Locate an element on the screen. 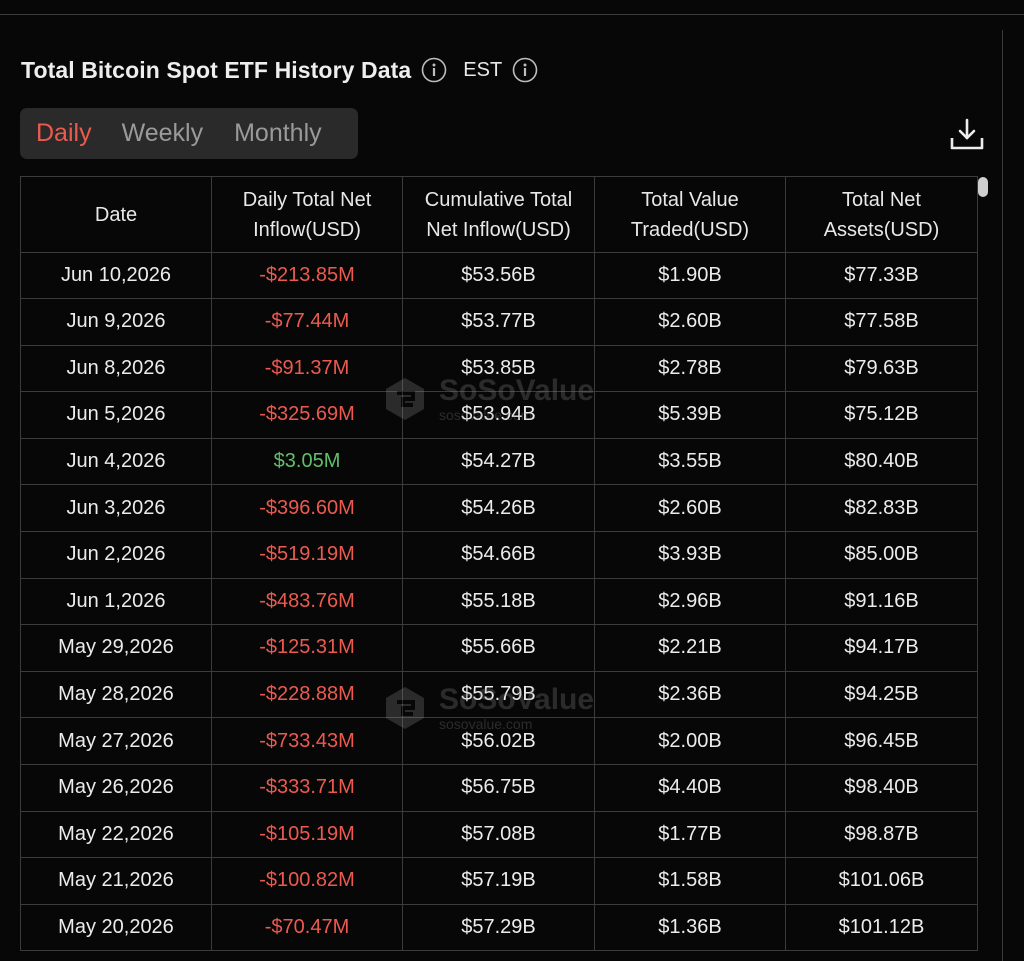 The image size is (1024, 961). cell-total-net-assets: $77.33B is located at coordinates (881, 275).